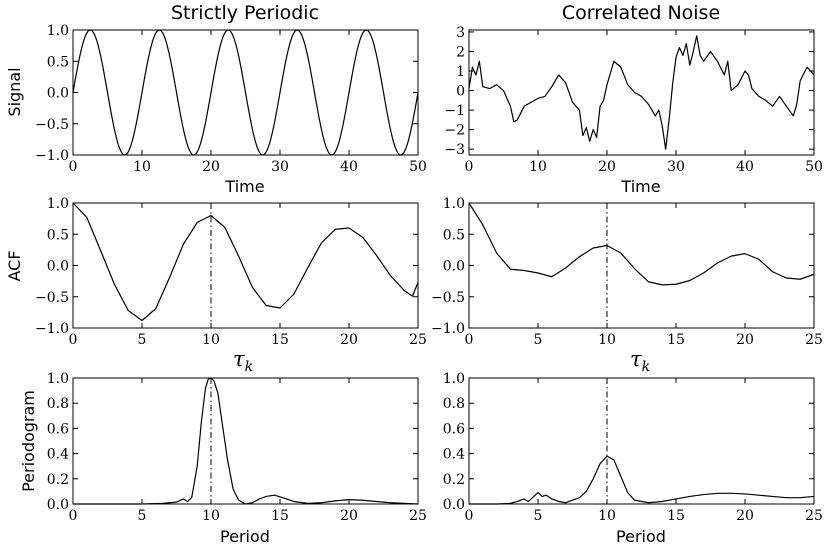  I want to click on title-strictly-periodic: Strictly Periodic, so click(245, 13).